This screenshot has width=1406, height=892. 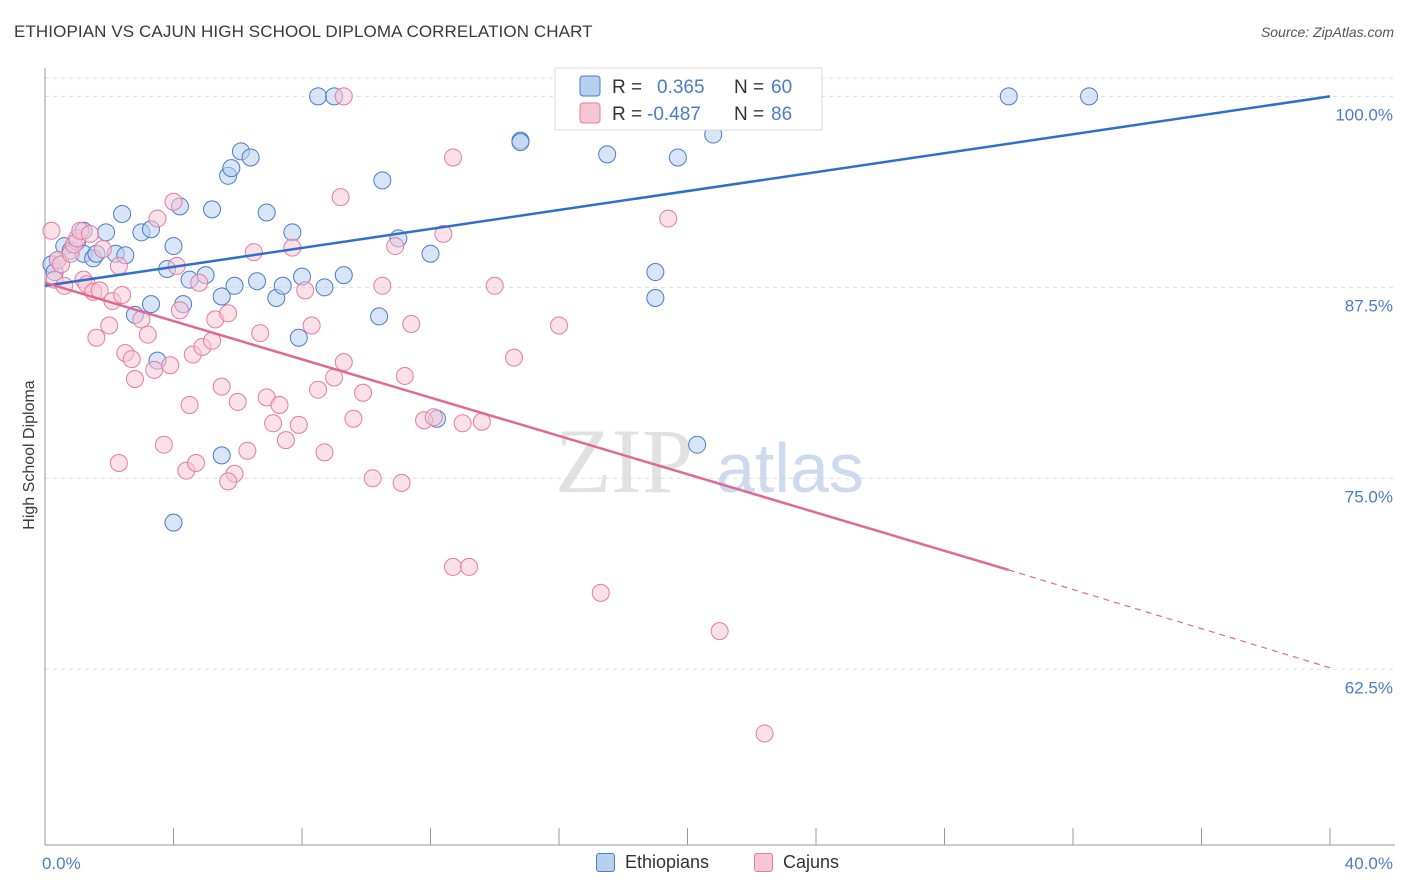 I want to click on legend-n-label-pink: N =, so click(x=749, y=114).